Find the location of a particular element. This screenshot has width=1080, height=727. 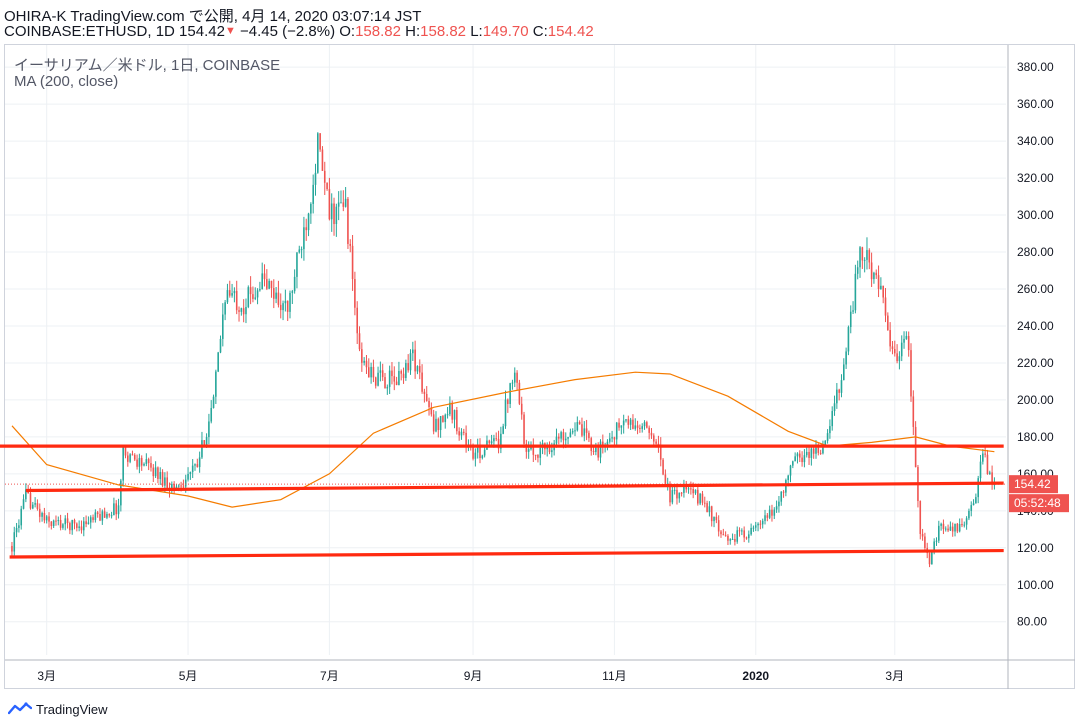

indicator-label: MA (200, close) is located at coordinates (66, 81).